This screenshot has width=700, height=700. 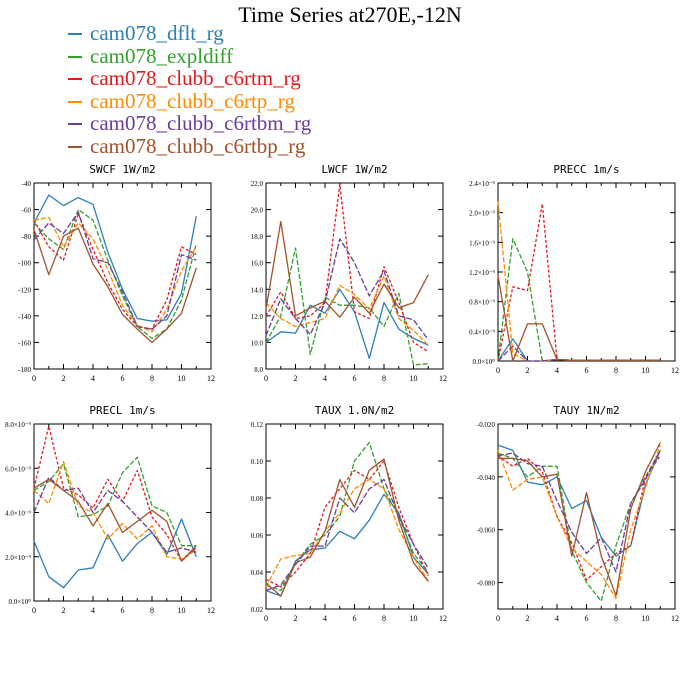 I want to click on y-tick-label: 0.0×10⁰, so click(x=19, y=602).